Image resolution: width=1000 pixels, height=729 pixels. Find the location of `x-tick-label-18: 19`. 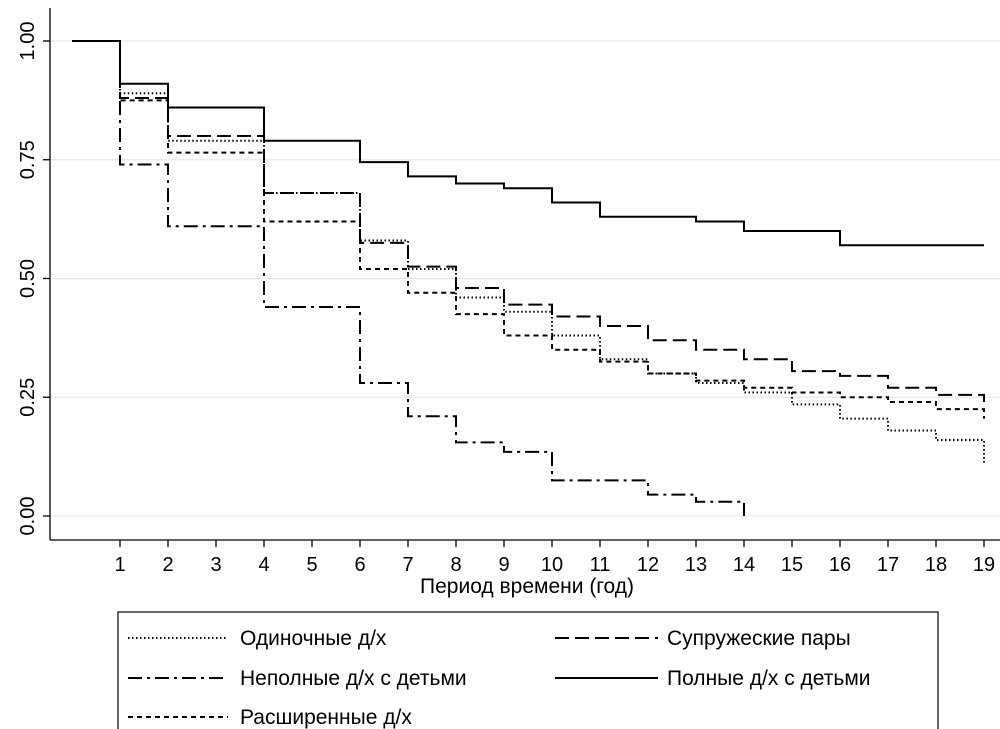

x-tick-label-18: 19 is located at coordinates (984, 565).